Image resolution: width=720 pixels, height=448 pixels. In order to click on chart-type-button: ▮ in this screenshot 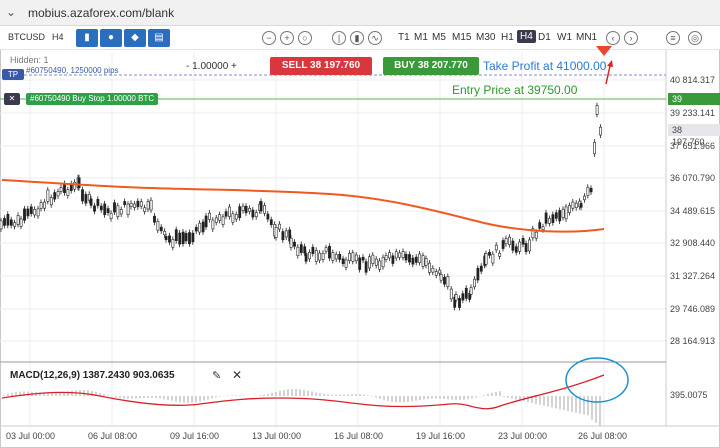, I will do `click(87, 38)`.